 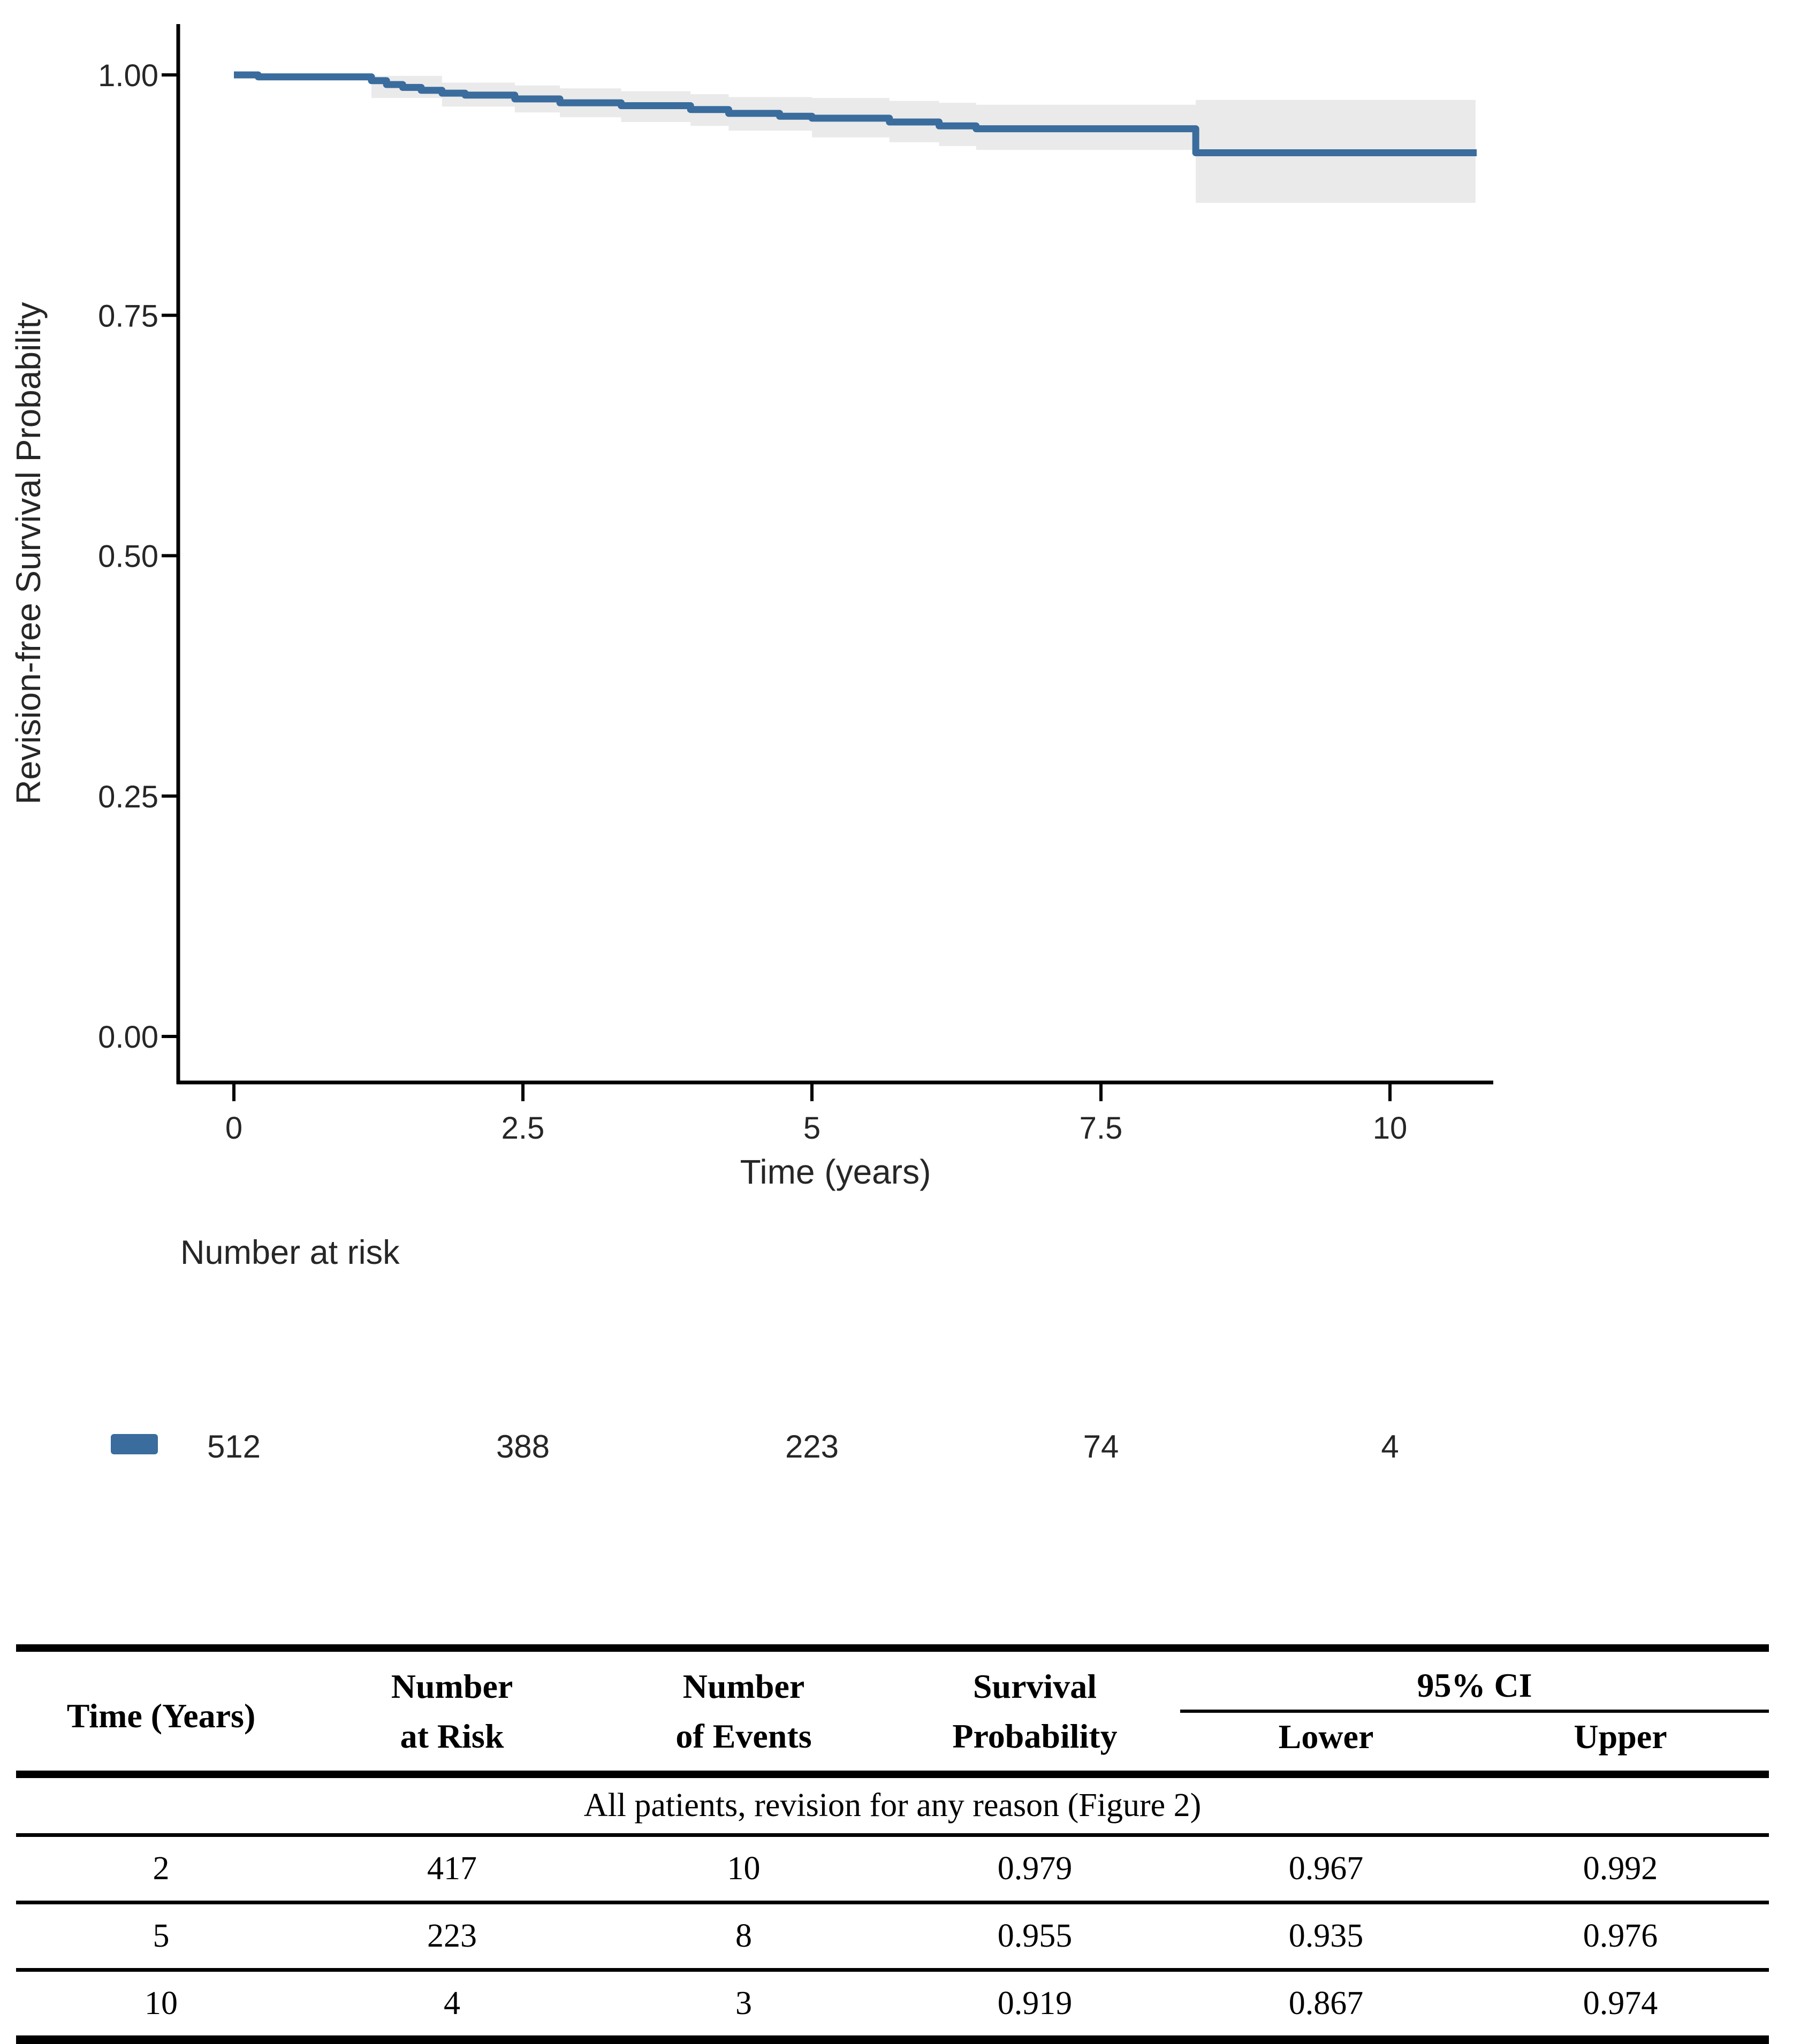 I want to click on table-cell: 417, so click(x=452, y=1869).